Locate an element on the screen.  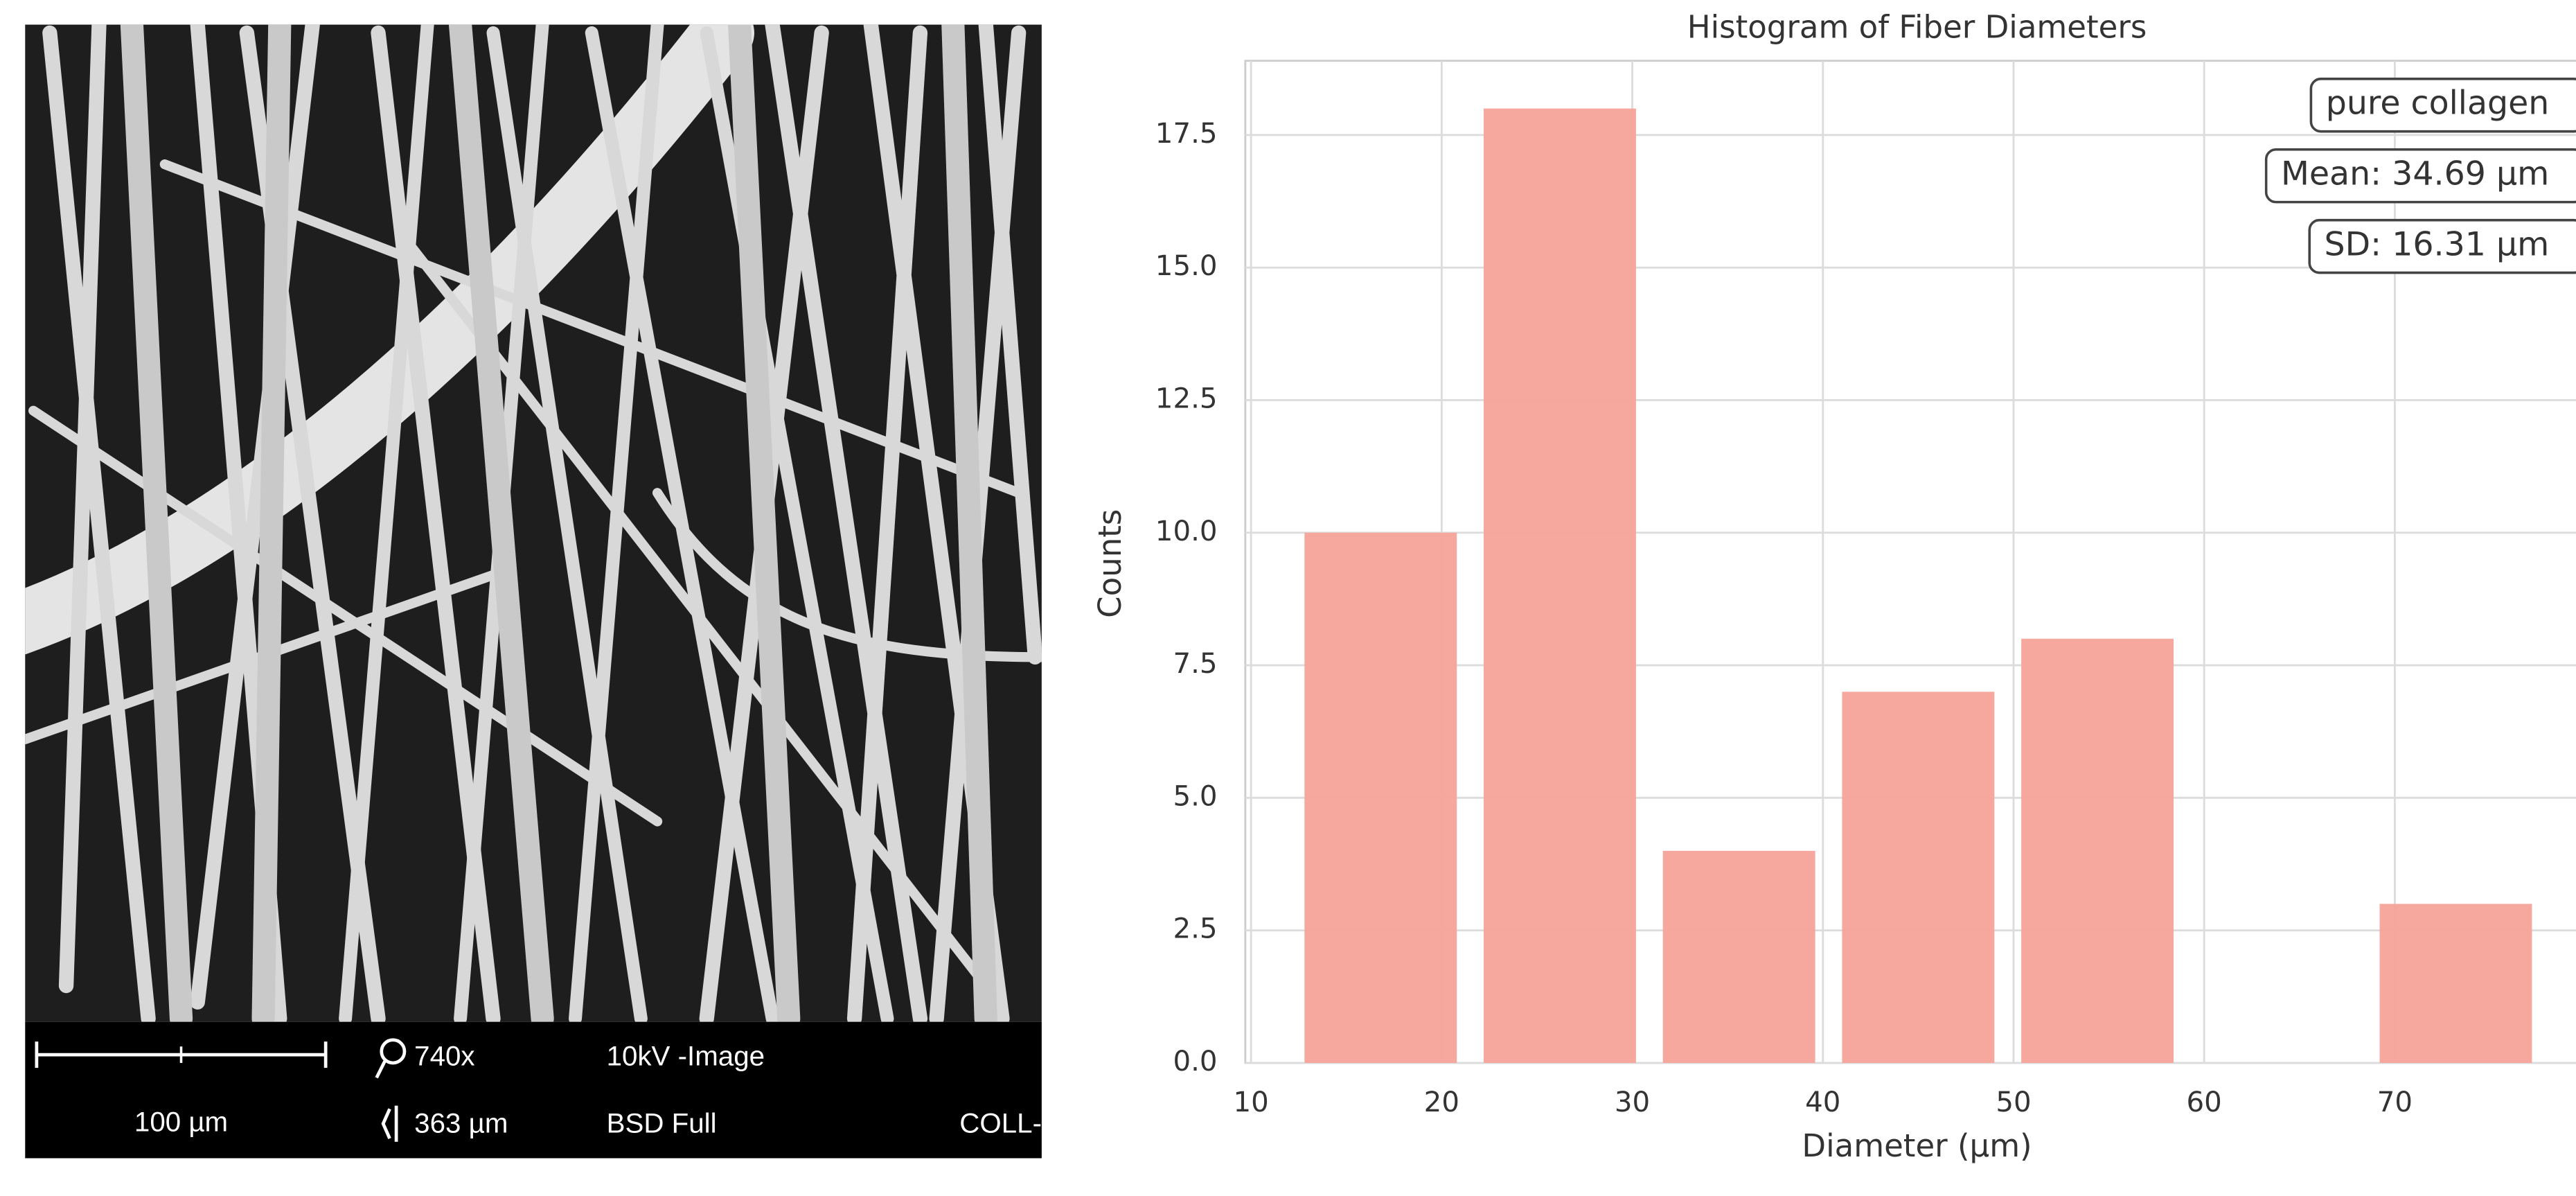
x-tick-label: 40 is located at coordinates (1822, 1102).